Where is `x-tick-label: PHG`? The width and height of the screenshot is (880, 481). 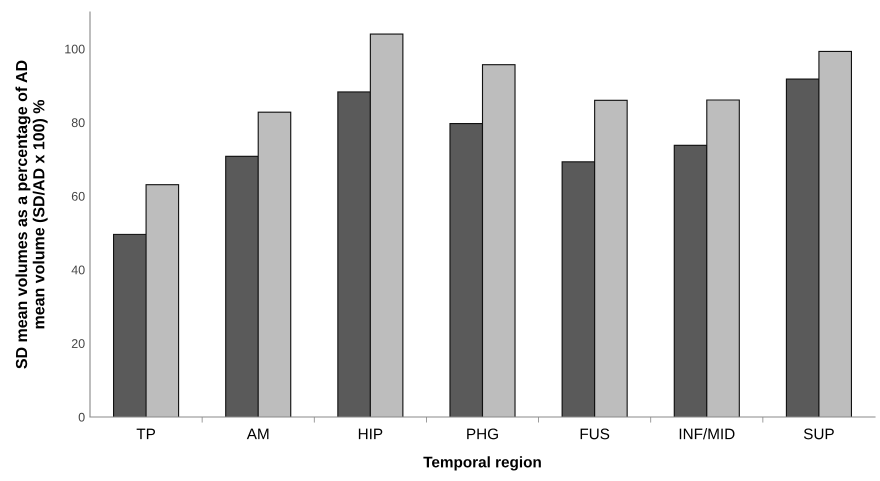 x-tick-label: PHG is located at coordinates (482, 434).